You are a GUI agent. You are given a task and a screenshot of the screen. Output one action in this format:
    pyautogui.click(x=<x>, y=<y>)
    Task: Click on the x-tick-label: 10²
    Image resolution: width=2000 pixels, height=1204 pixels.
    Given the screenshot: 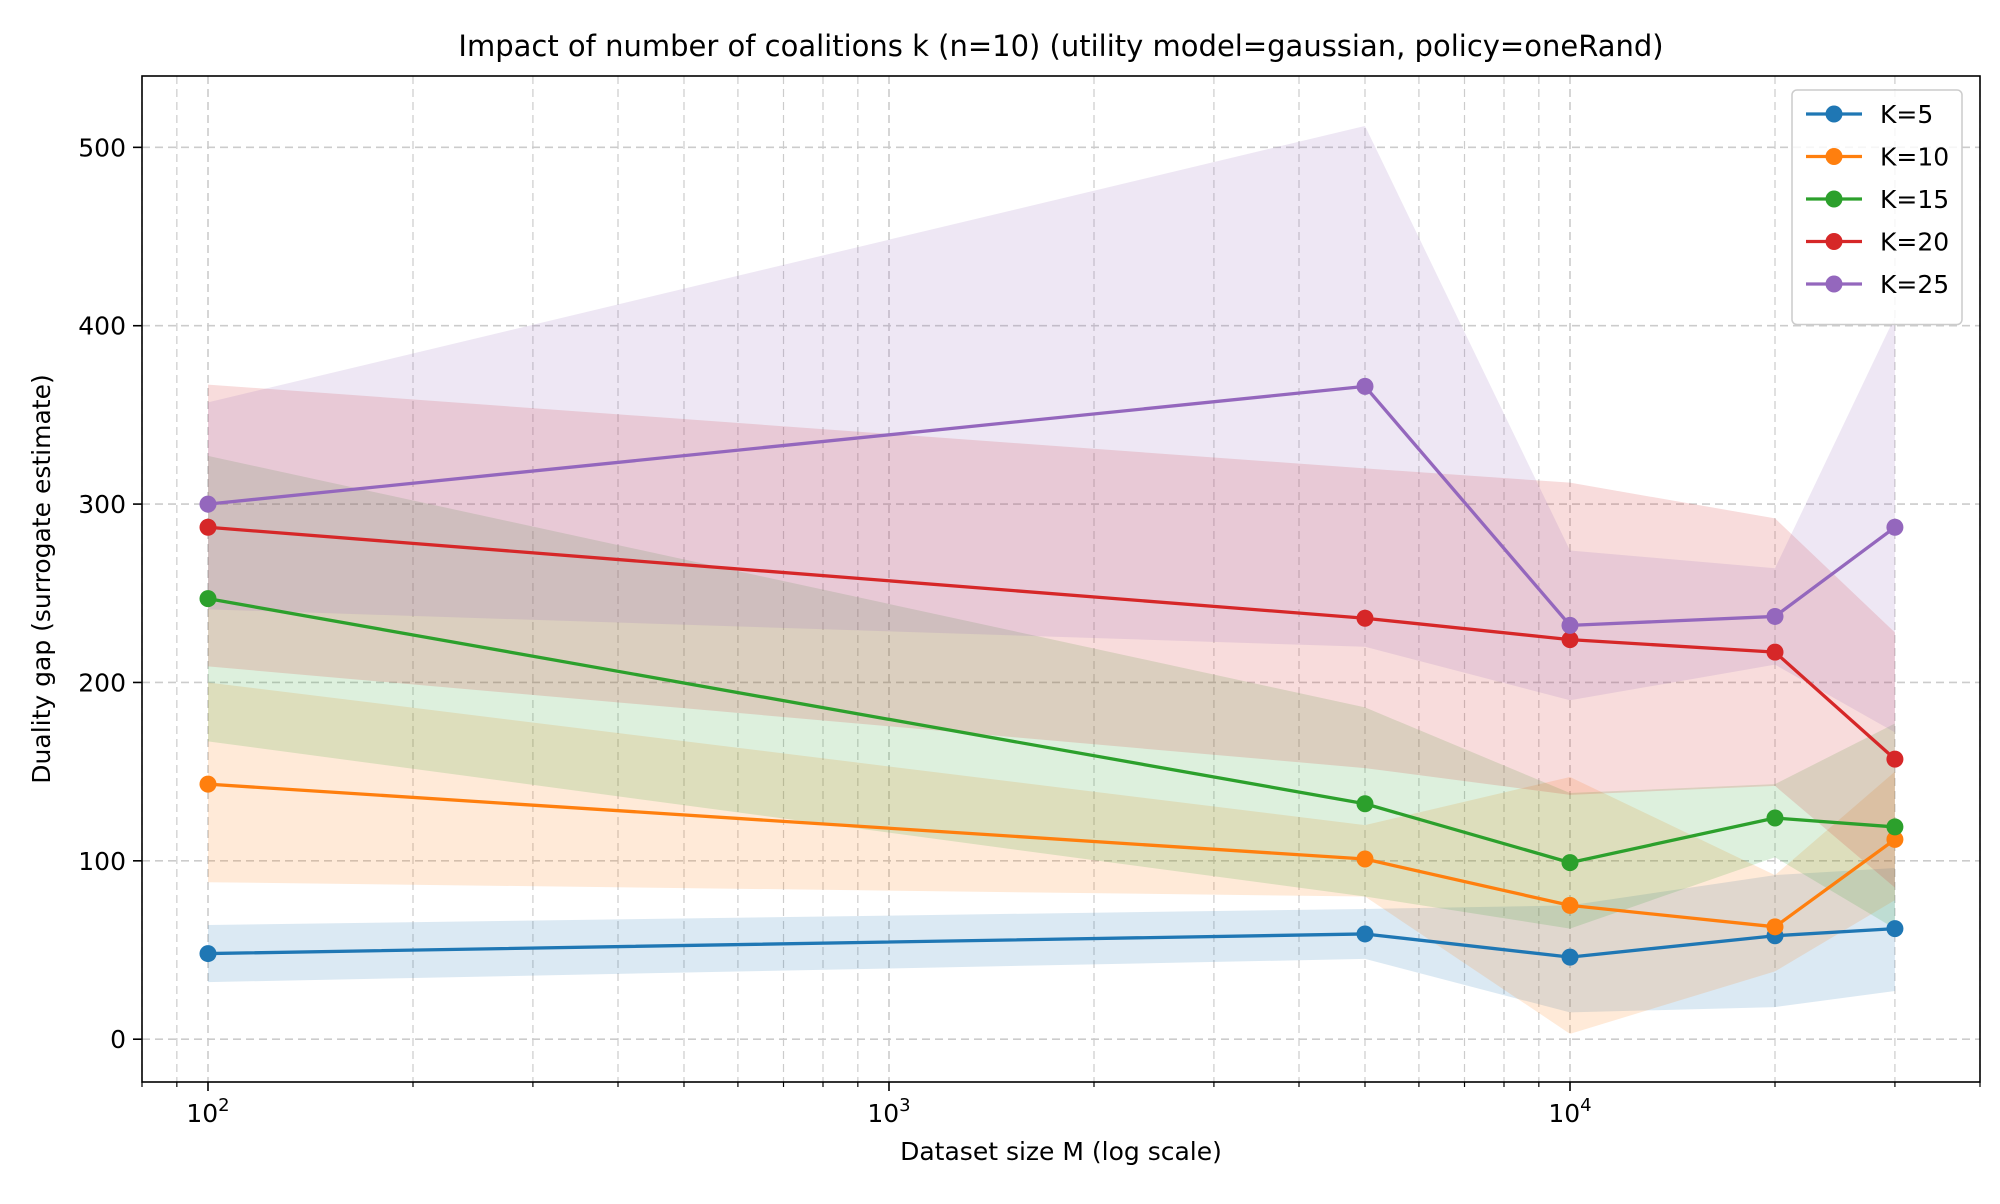 What is the action you would take?
    pyautogui.click(x=207, y=1111)
    